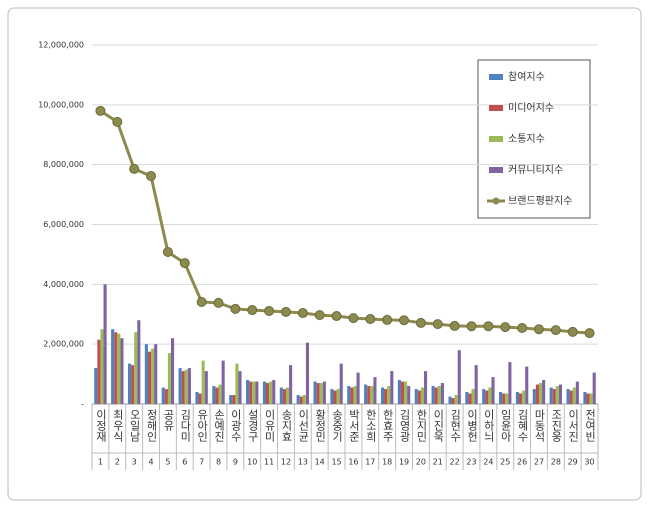 This screenshot has width=650, height=512. What do you see at coordinates (404, 462) in the screenshot?
I see `rank-label: 19` at bounding box center [404, 462].